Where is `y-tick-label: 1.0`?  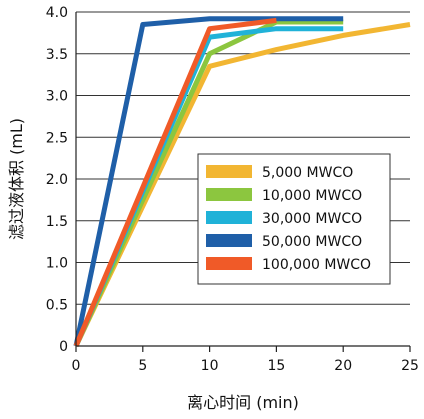
y-tick-label: 1.0 is located at coordinates (57, 264).